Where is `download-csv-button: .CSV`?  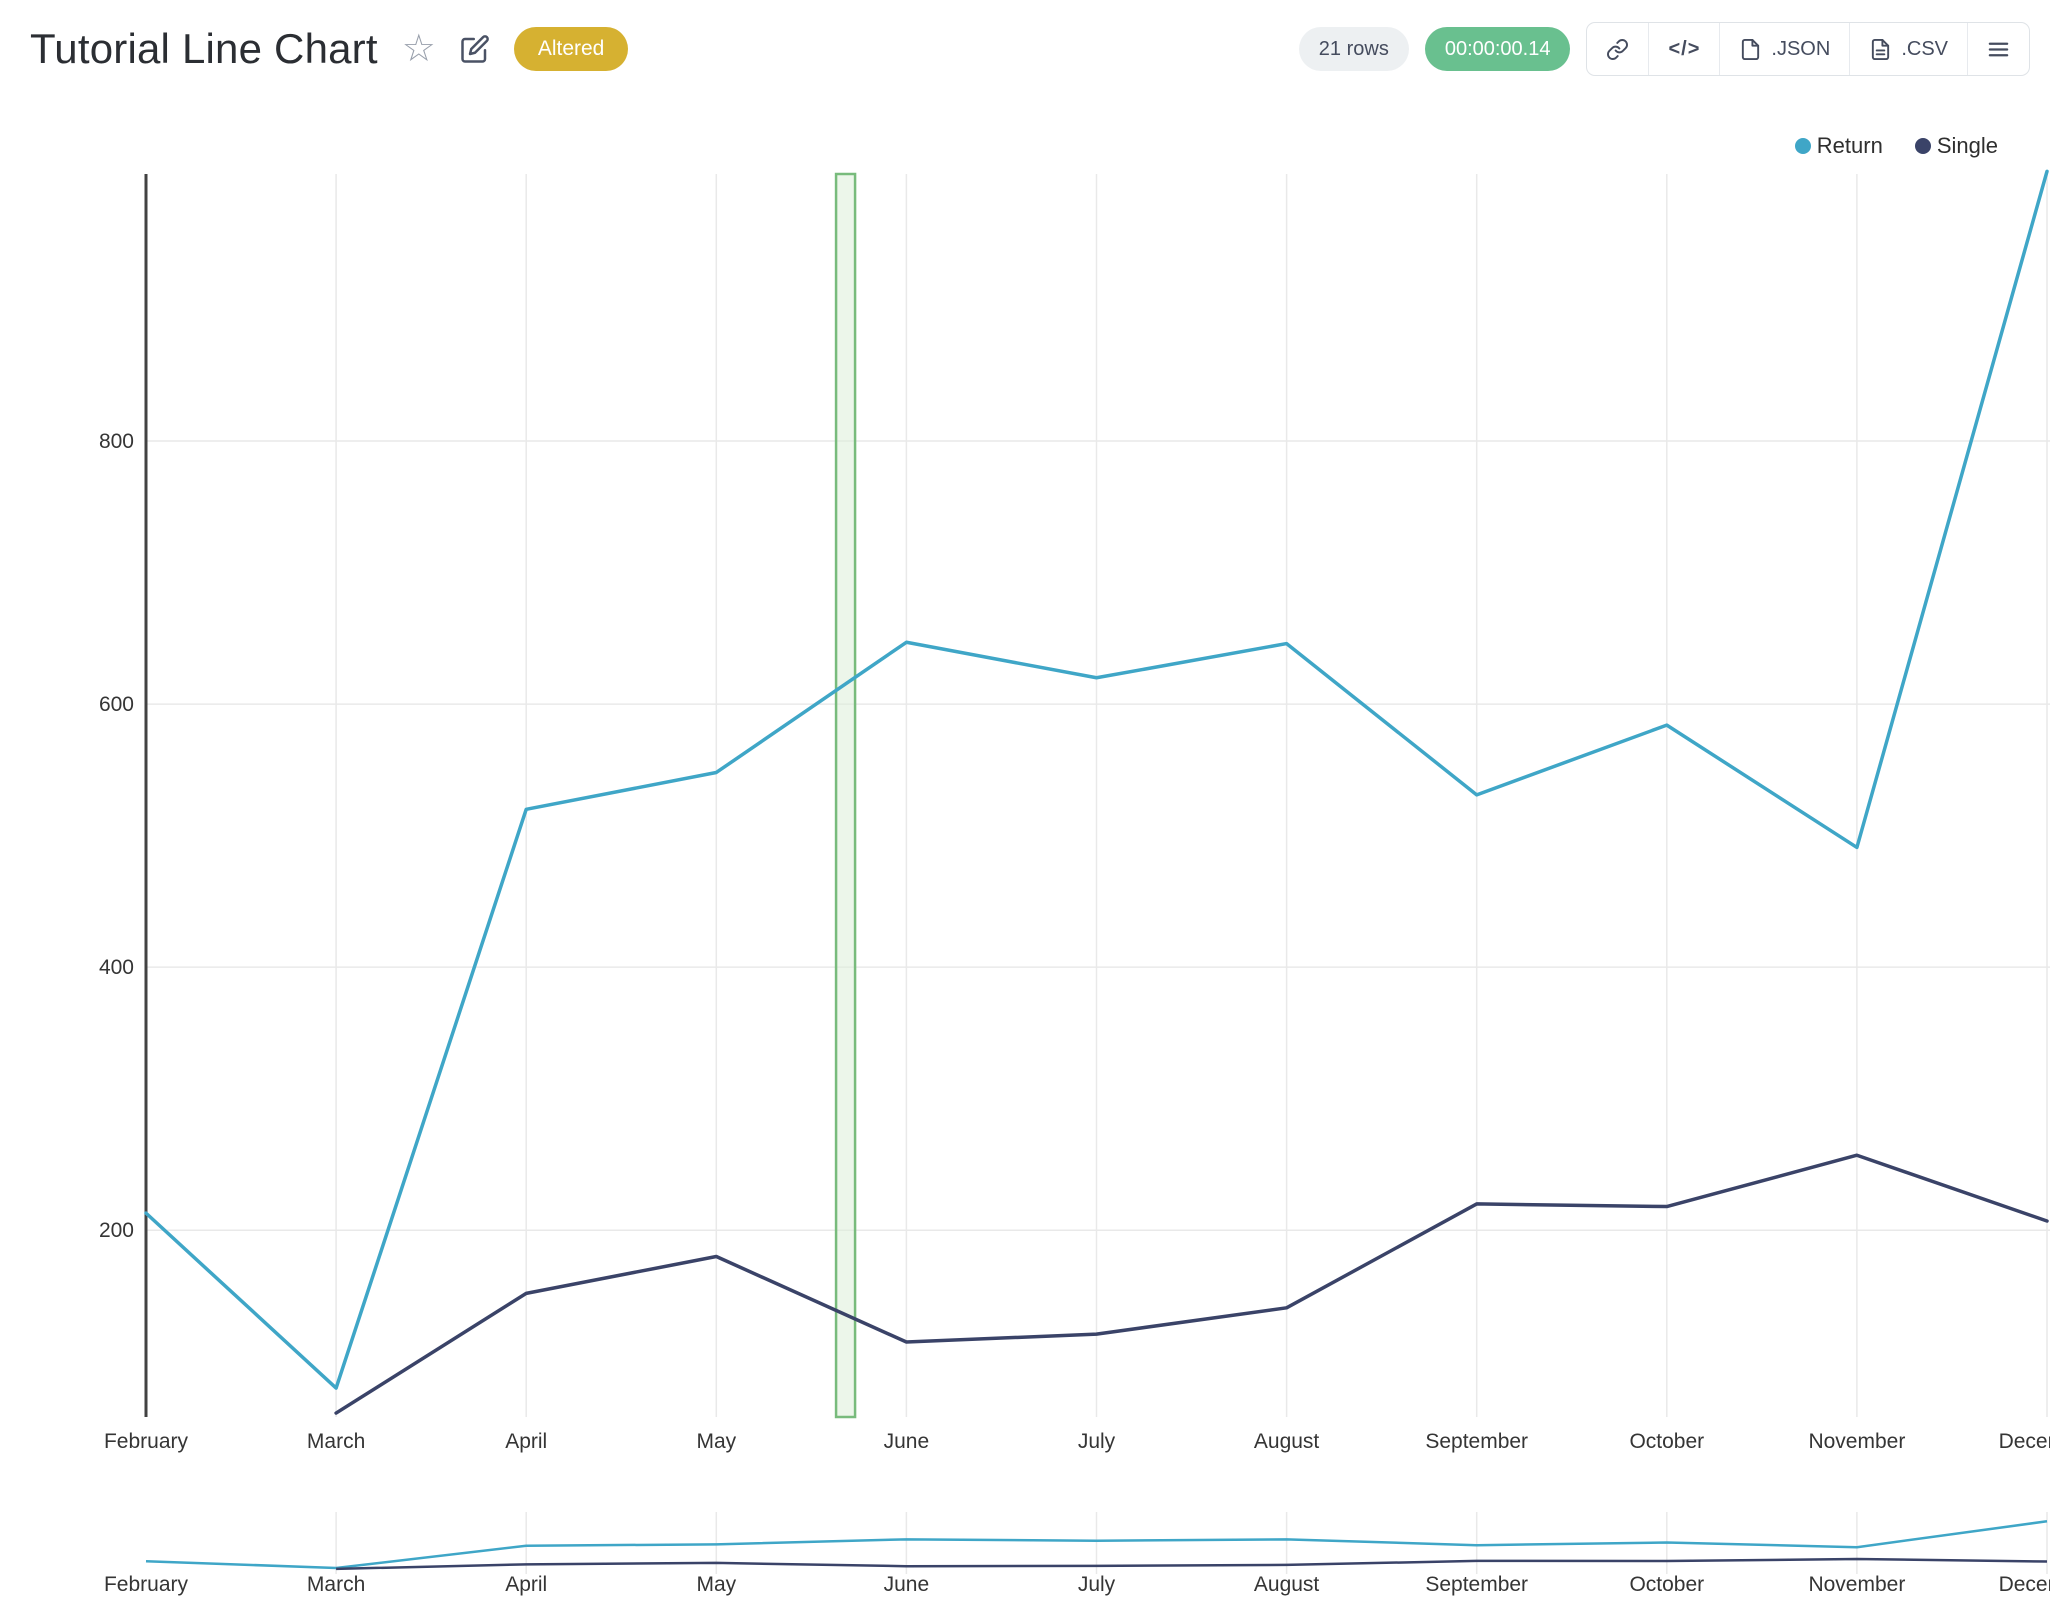 download-csv-button: .CSV is located at coordinates (1908, 49).